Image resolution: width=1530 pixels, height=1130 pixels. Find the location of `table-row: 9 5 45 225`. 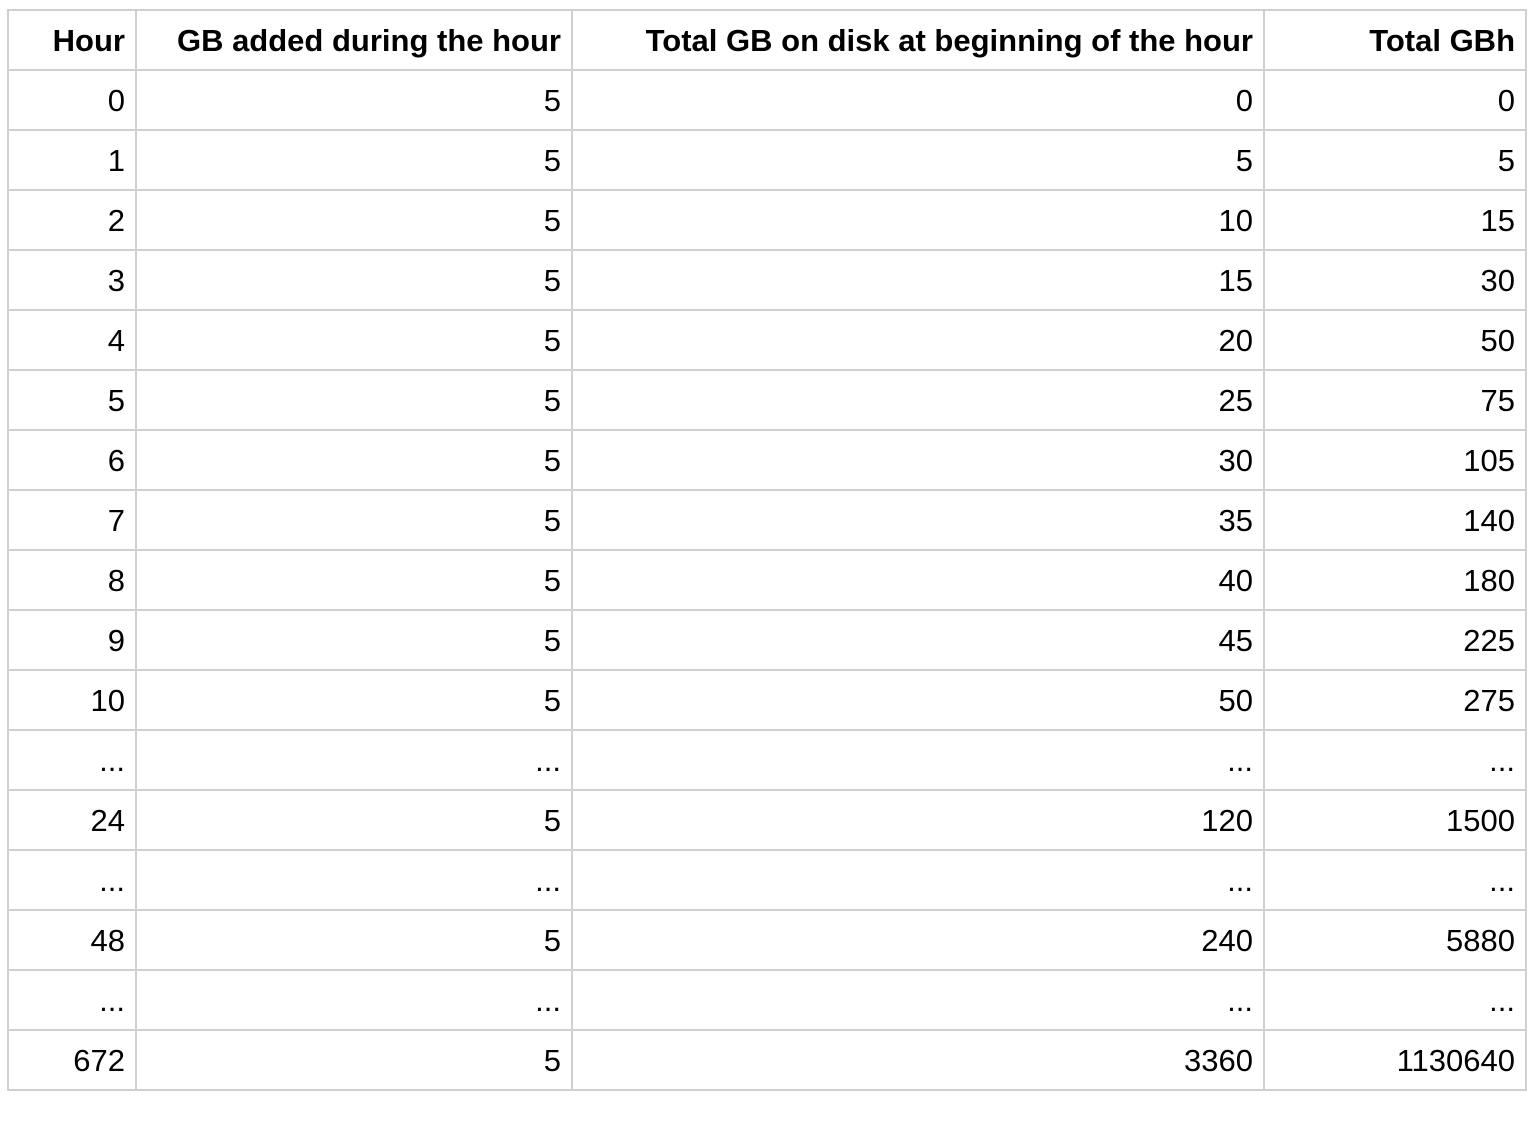

table-row: 9 5 45 225 is located at coordinates (767, 640).